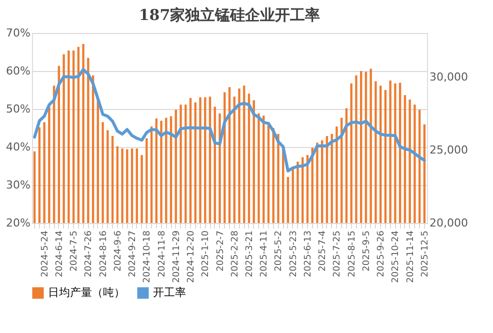  What do you see at coordinates (449, 77) in the screenshot?
I see `y2-tick-label: 30,000` at bounding box center [449, 77].